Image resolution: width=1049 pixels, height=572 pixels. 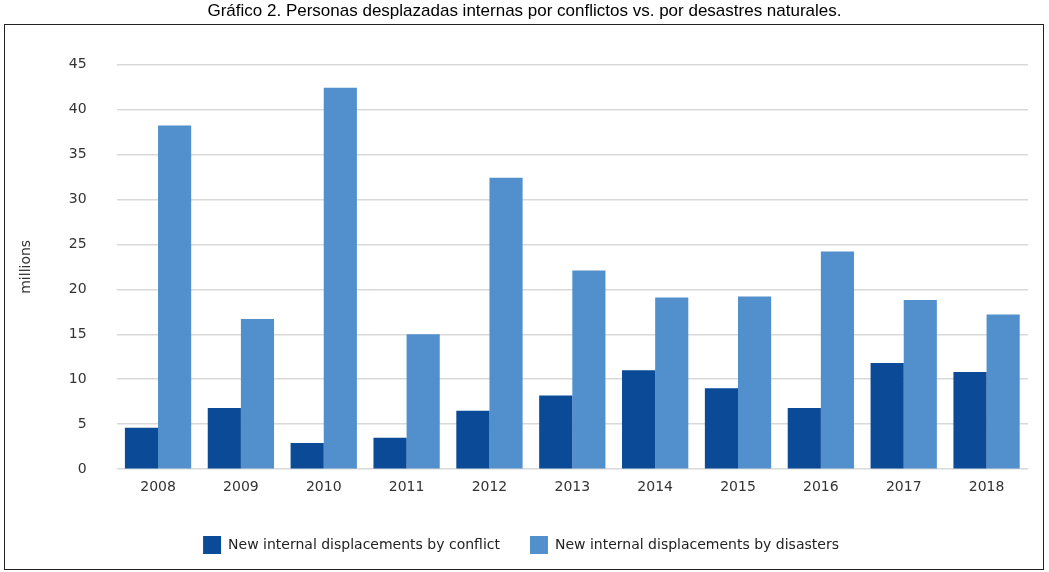 I want to click on x-tick-label: 2018, so click(x=986, y=486).